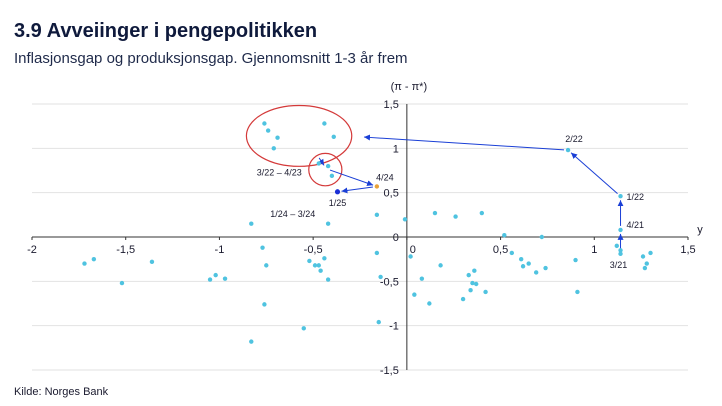  What do you see at coordinates (220, 250) in the screenshot?
I see `x-tick-label: -1` at bounding box center [220, 250].